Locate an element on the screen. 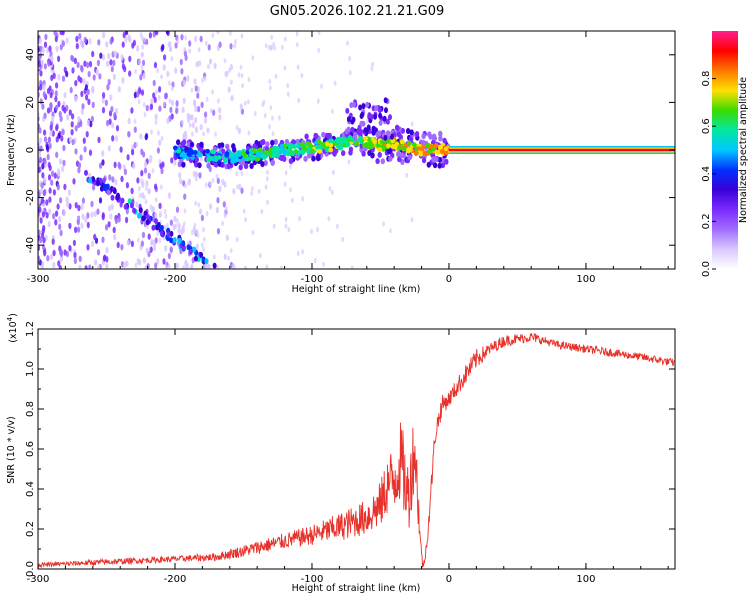 This screenshot has width=750, height=604. spectrogram-xtick-label: 0 is located at coordinates (449, 279).